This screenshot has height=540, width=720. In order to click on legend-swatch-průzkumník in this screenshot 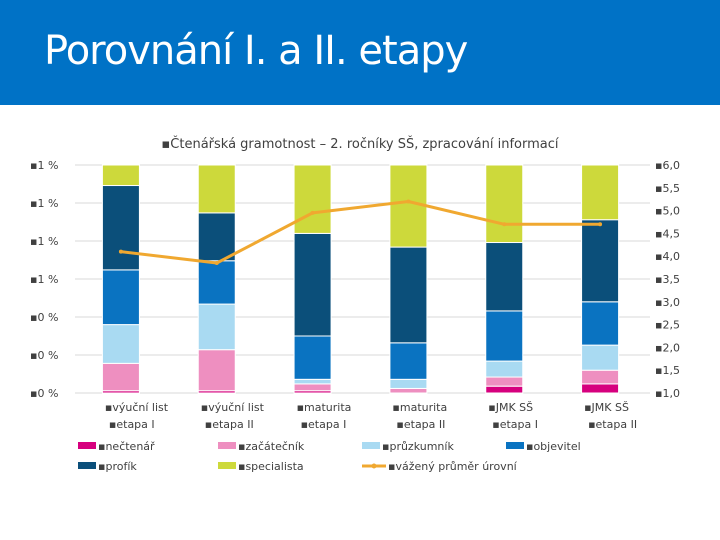, I will do `click(371, 445)`.